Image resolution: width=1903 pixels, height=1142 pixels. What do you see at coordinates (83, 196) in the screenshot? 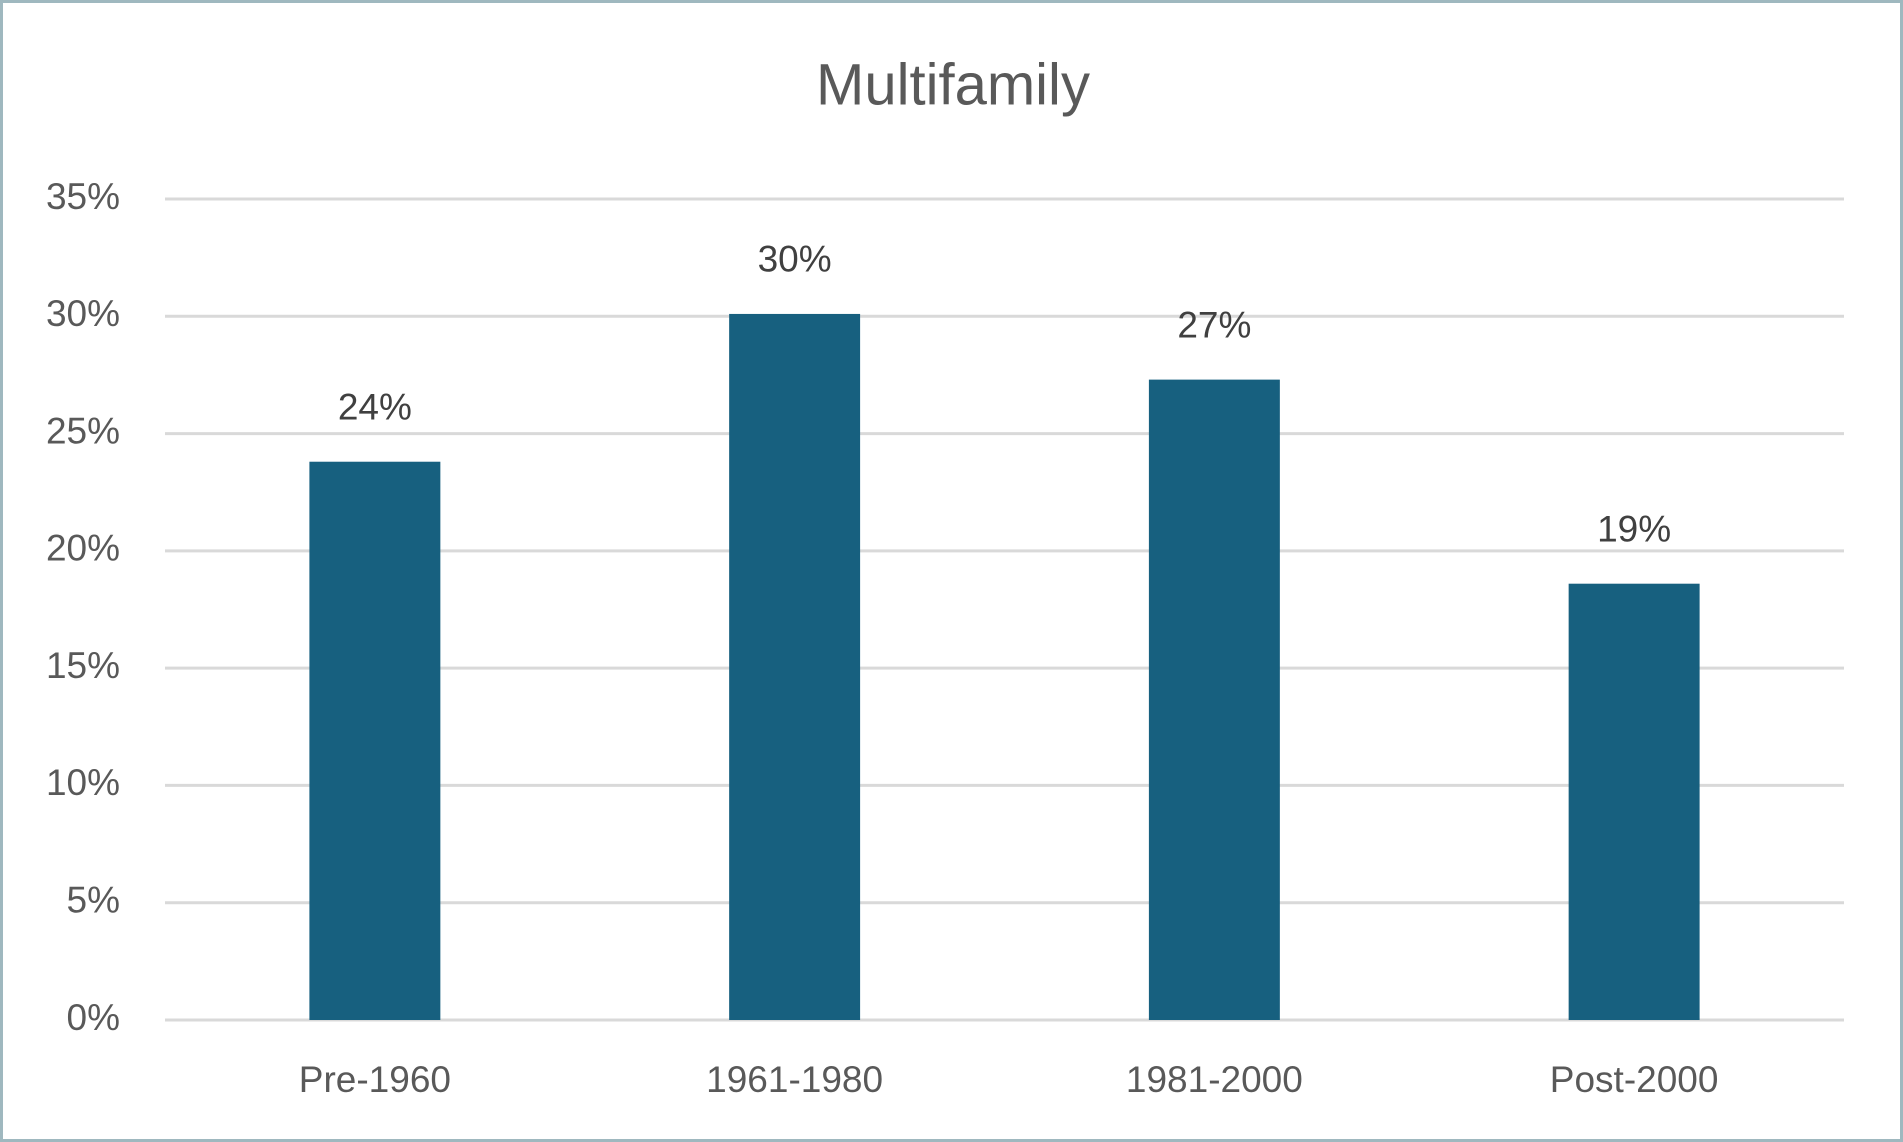
I see `y-tick-label: 35%` at bounding box center [83, 196].